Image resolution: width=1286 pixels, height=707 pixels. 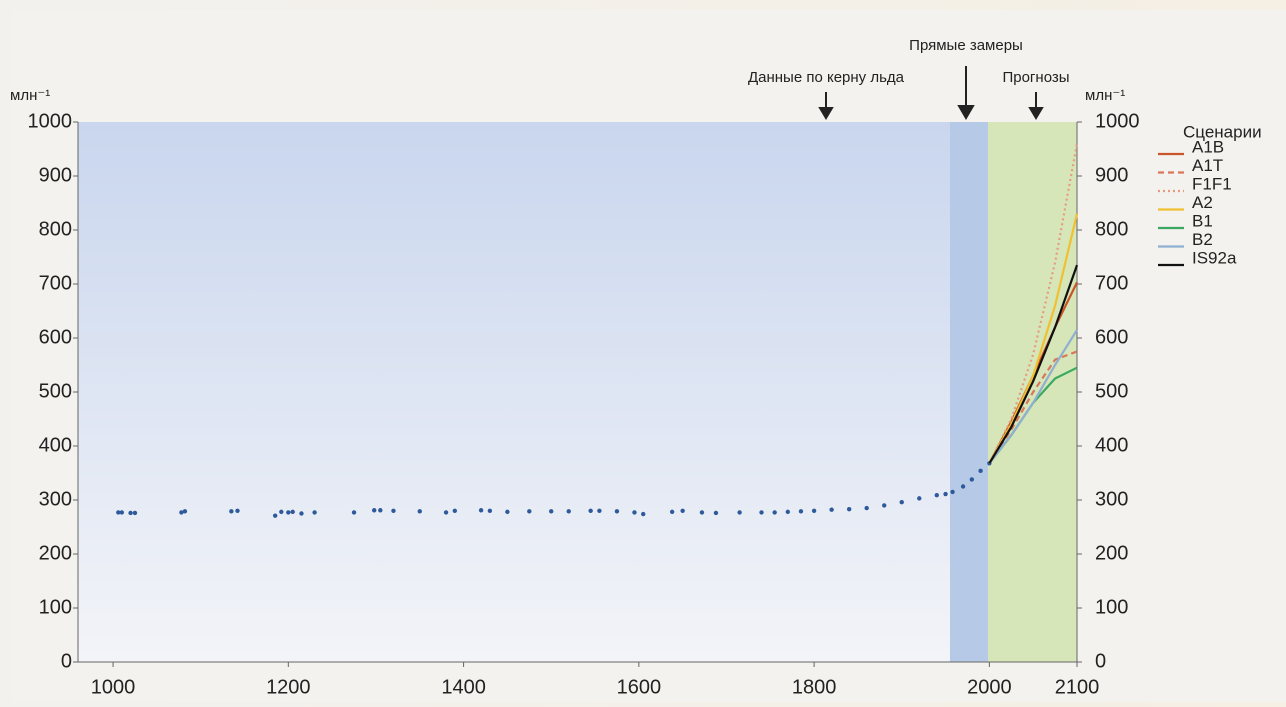 What do you see at coordinates (1202, 202) in the screenshot?
I see `legend-label: A2` at bounding box center [1202, 202].